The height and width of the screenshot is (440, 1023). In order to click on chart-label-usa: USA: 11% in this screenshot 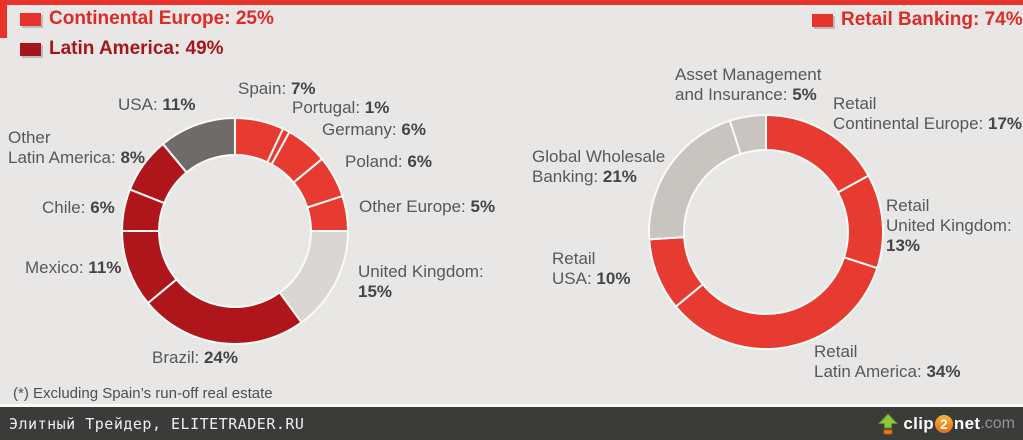, I will do `click(157, 104)`.